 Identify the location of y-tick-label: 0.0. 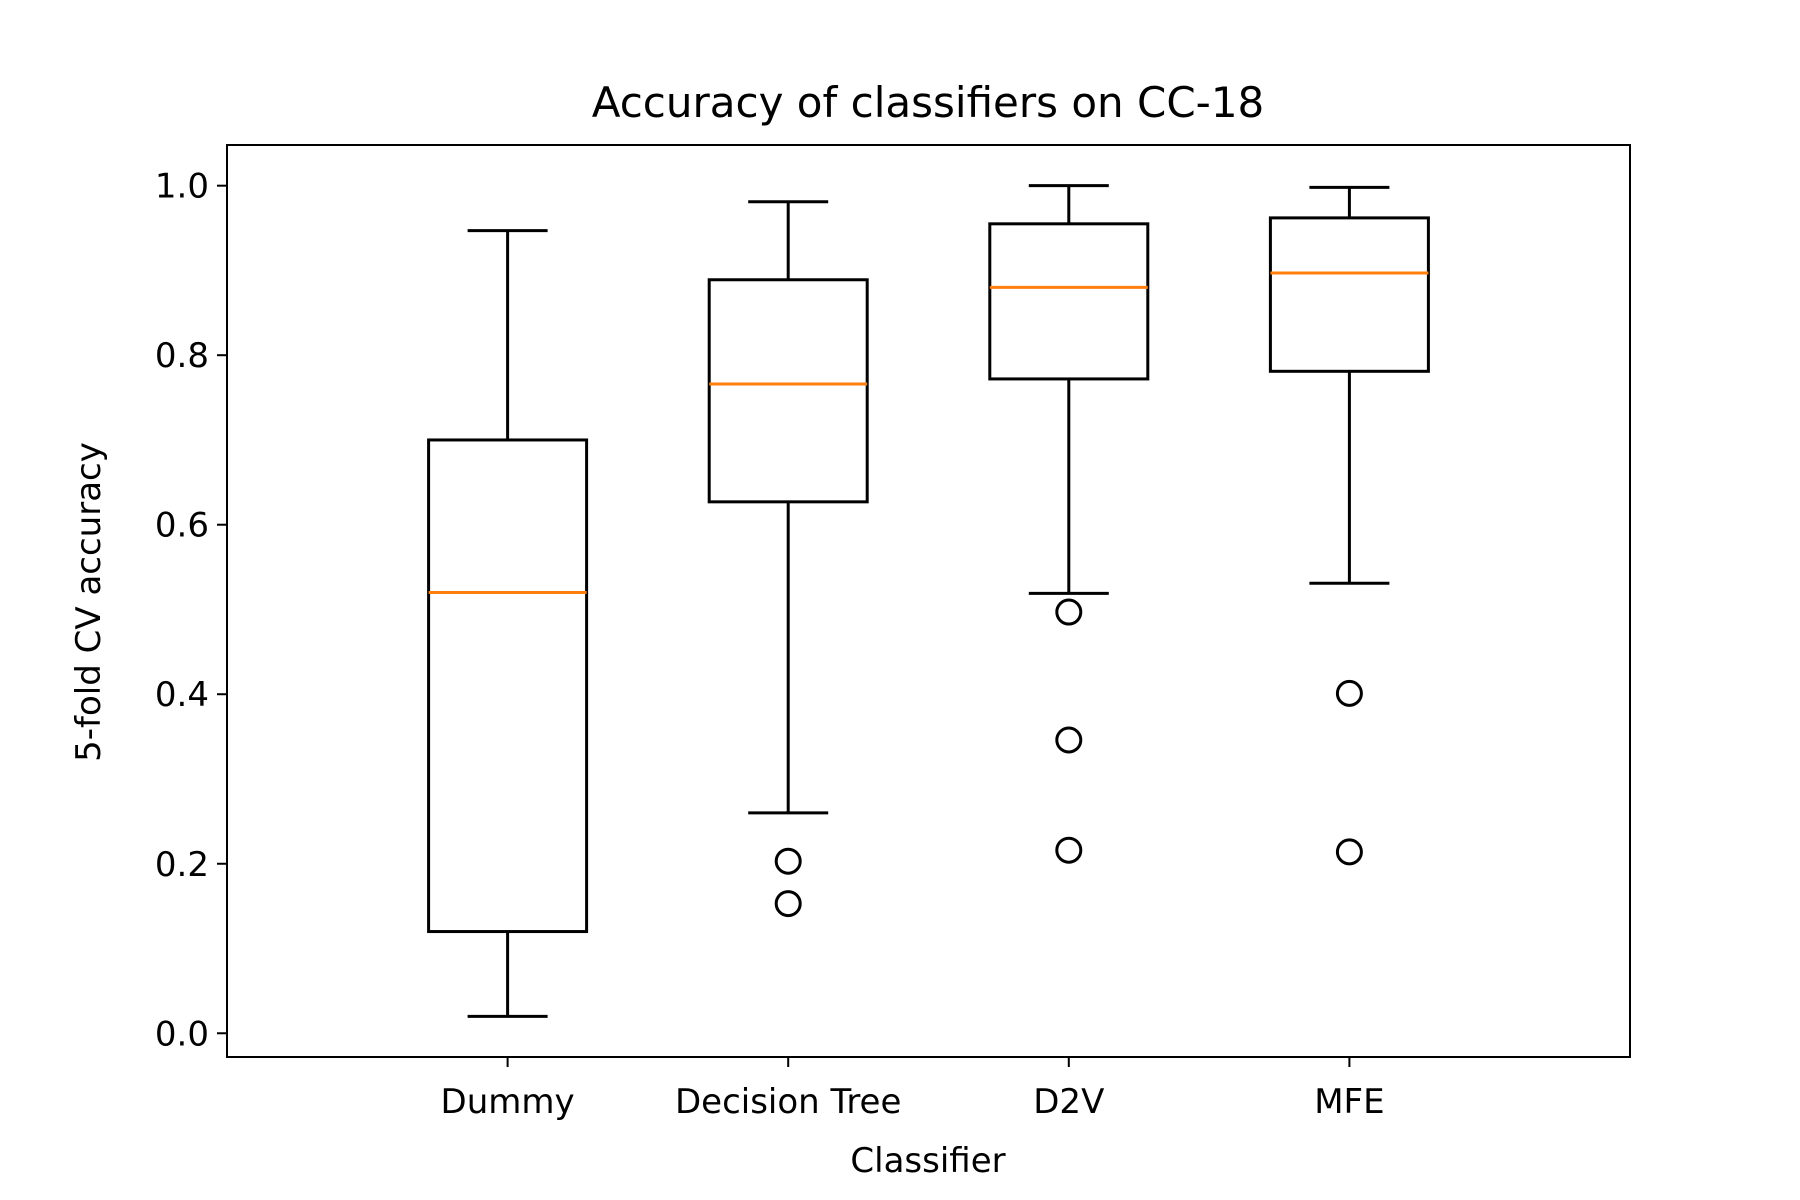
(182, 1034).